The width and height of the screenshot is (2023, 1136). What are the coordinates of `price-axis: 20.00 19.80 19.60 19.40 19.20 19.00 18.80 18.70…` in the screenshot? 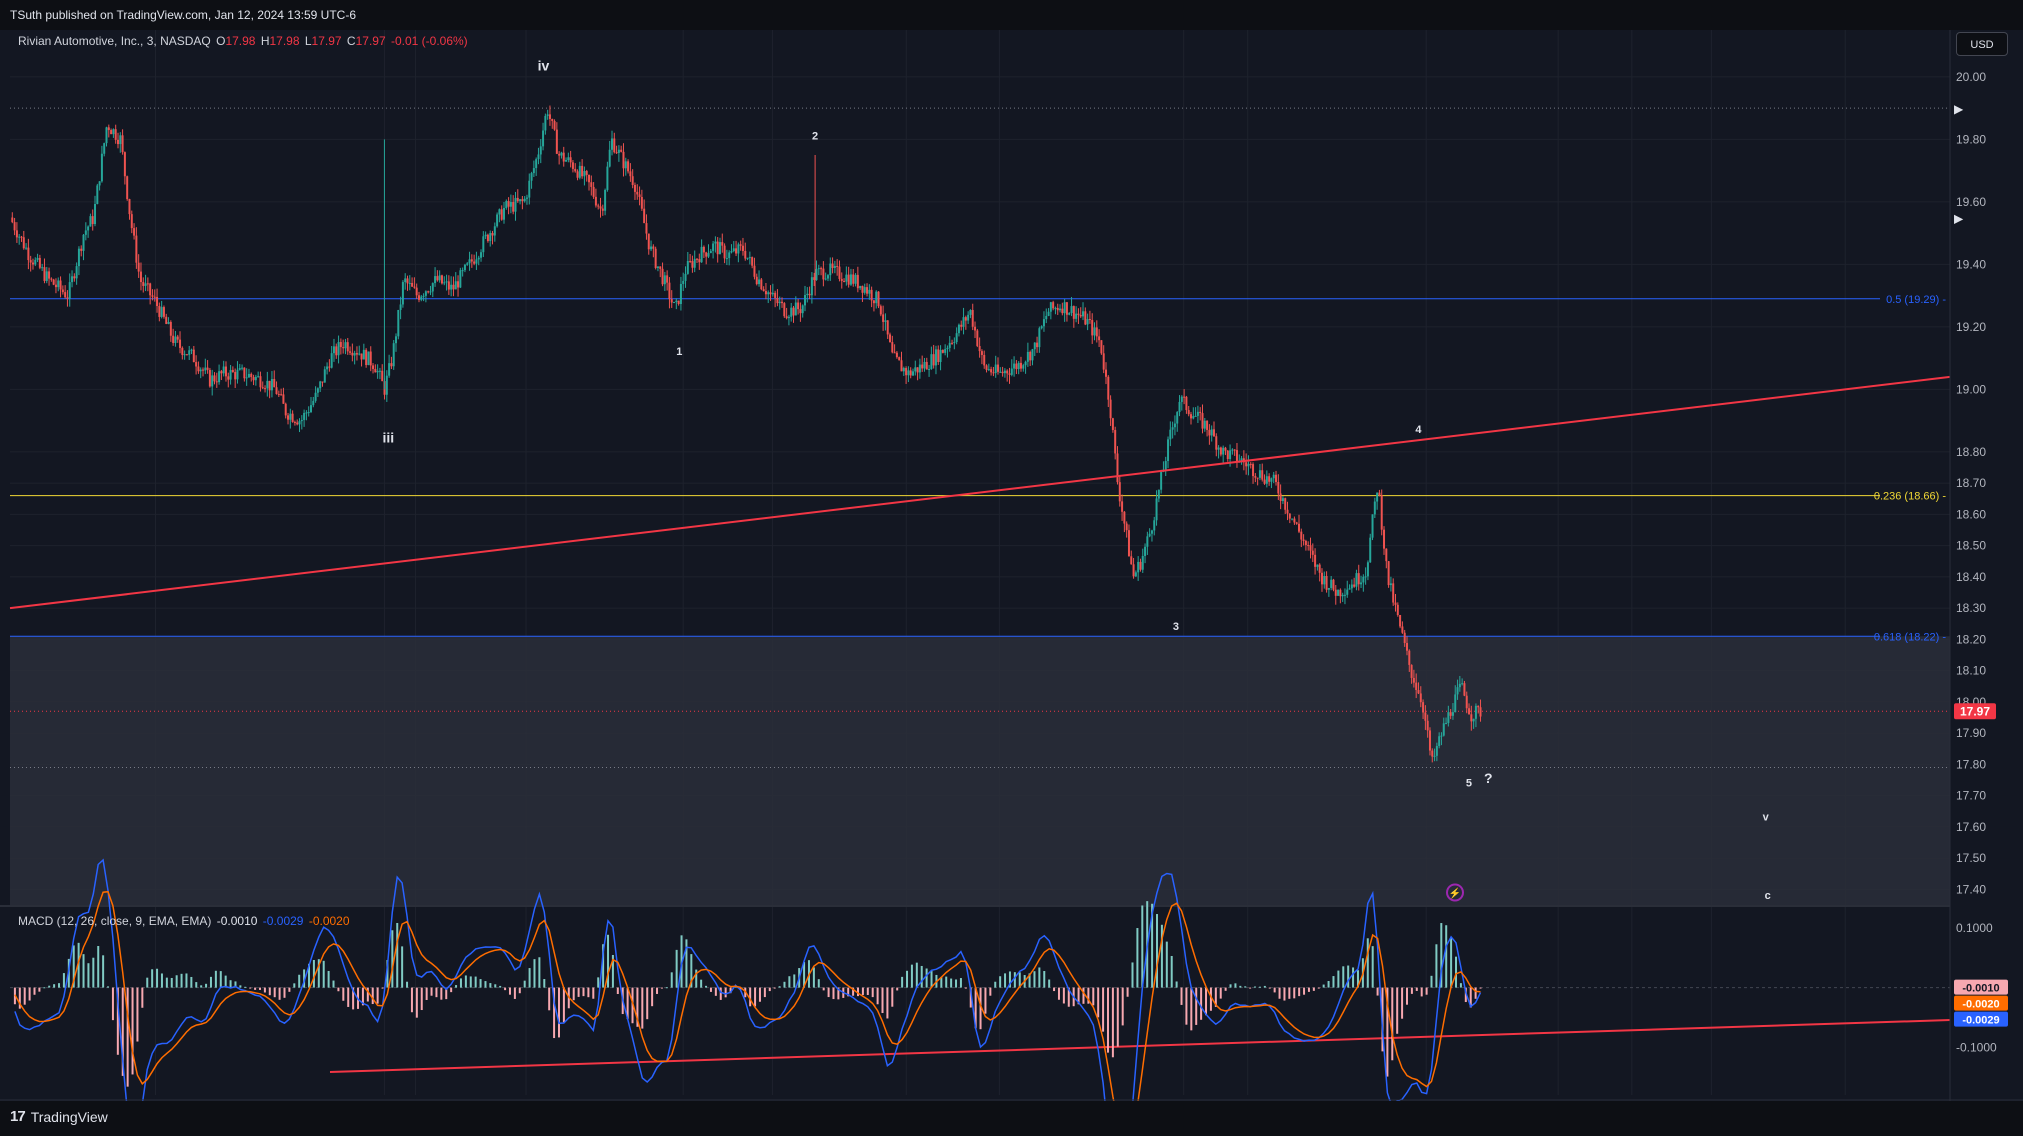 It's located at (1986, 565).